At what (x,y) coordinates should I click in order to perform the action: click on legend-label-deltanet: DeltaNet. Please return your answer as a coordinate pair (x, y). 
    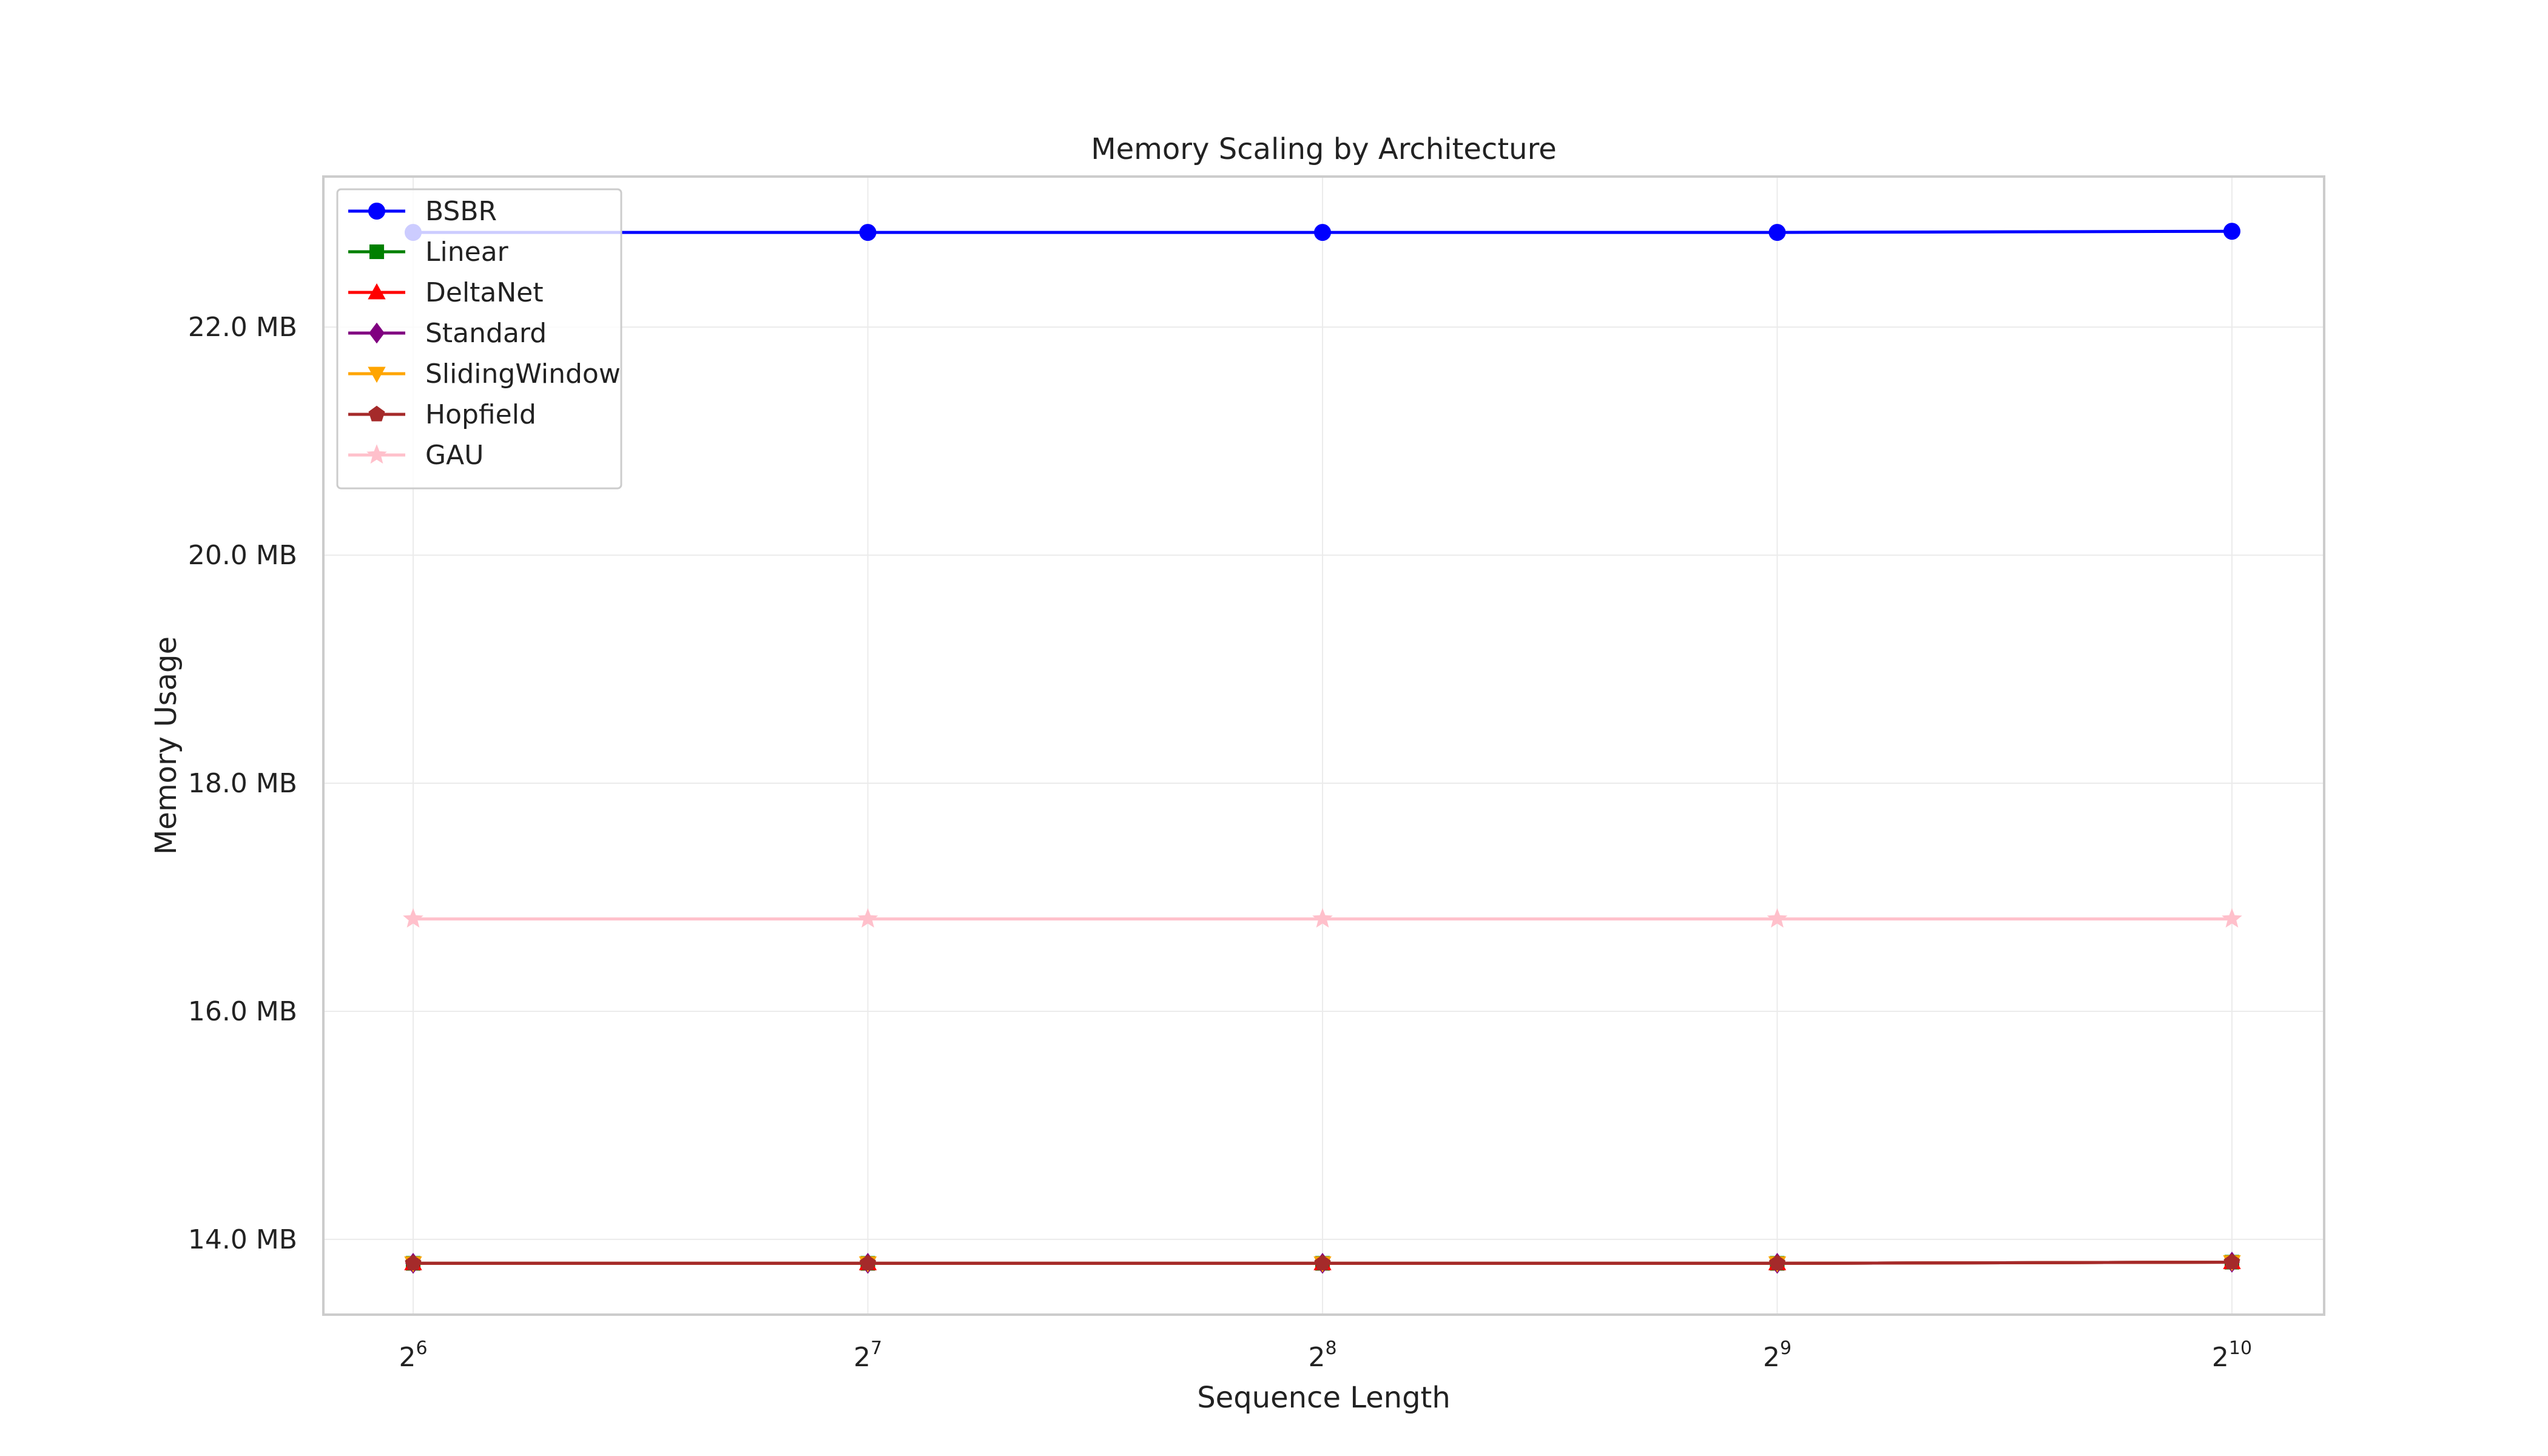
    Looking at the image, I should click on (484, 292).